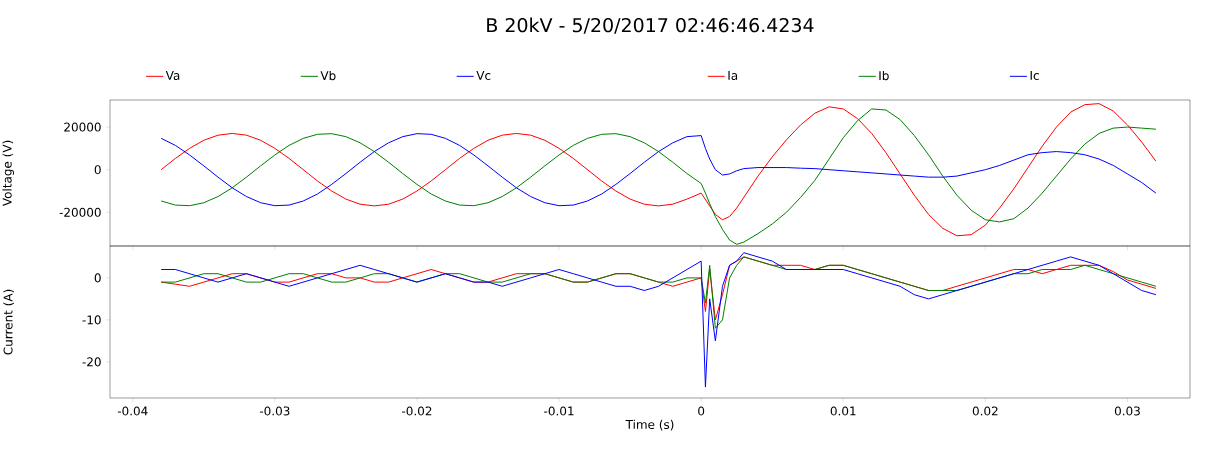 This screenshot has height=462, width=1207. Describe the element at coordinates (9, 322) in the screenshot. I see `y-axis-title: Current (A)` at that location.